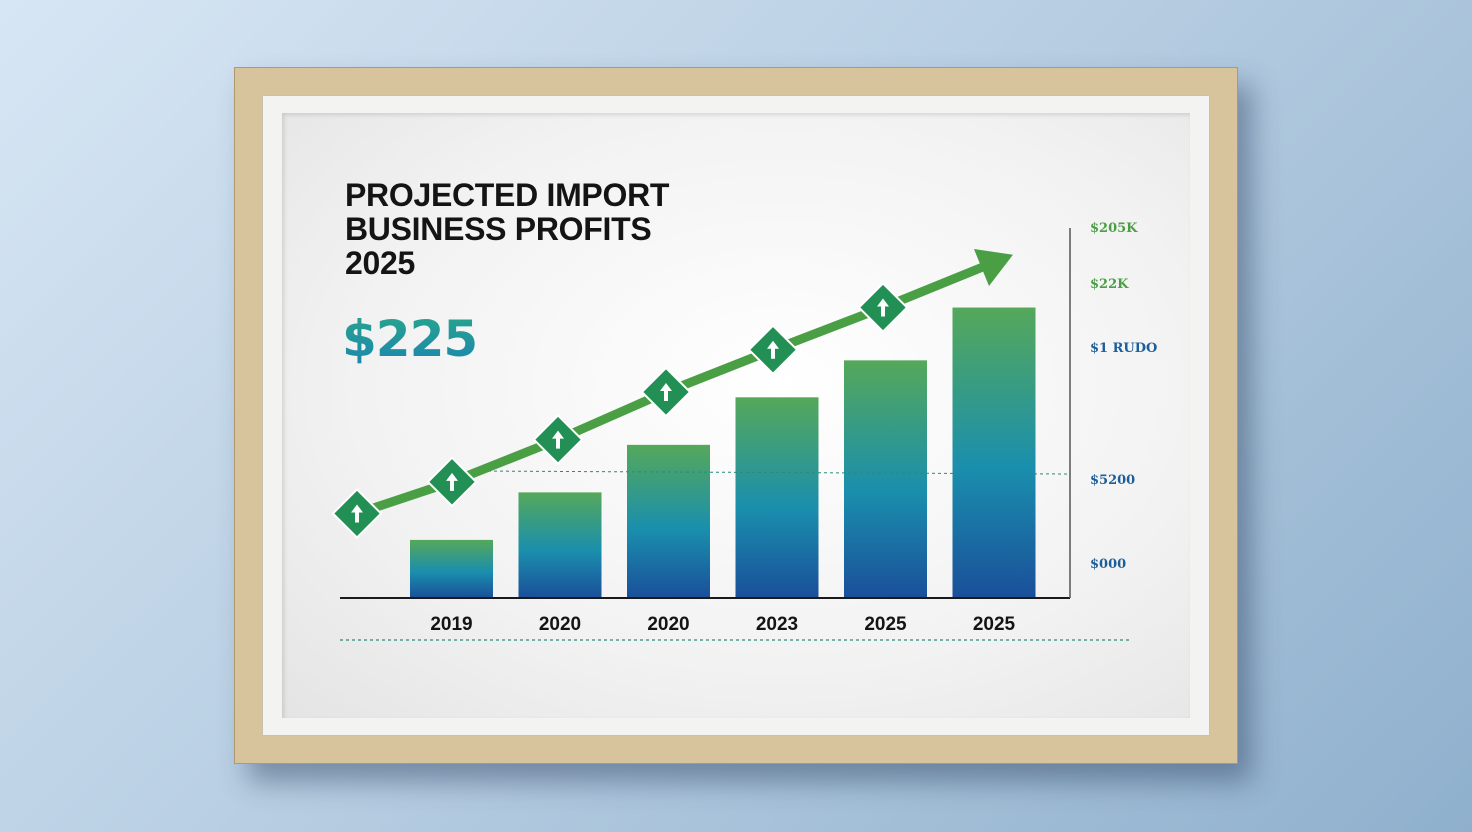 The height and width of the screenshot is (832, 1472). What do you see at coordinates (1114, 228) in the screenshot?
I see `y-tick-label: $205K` at bounding box center [1114, 228].